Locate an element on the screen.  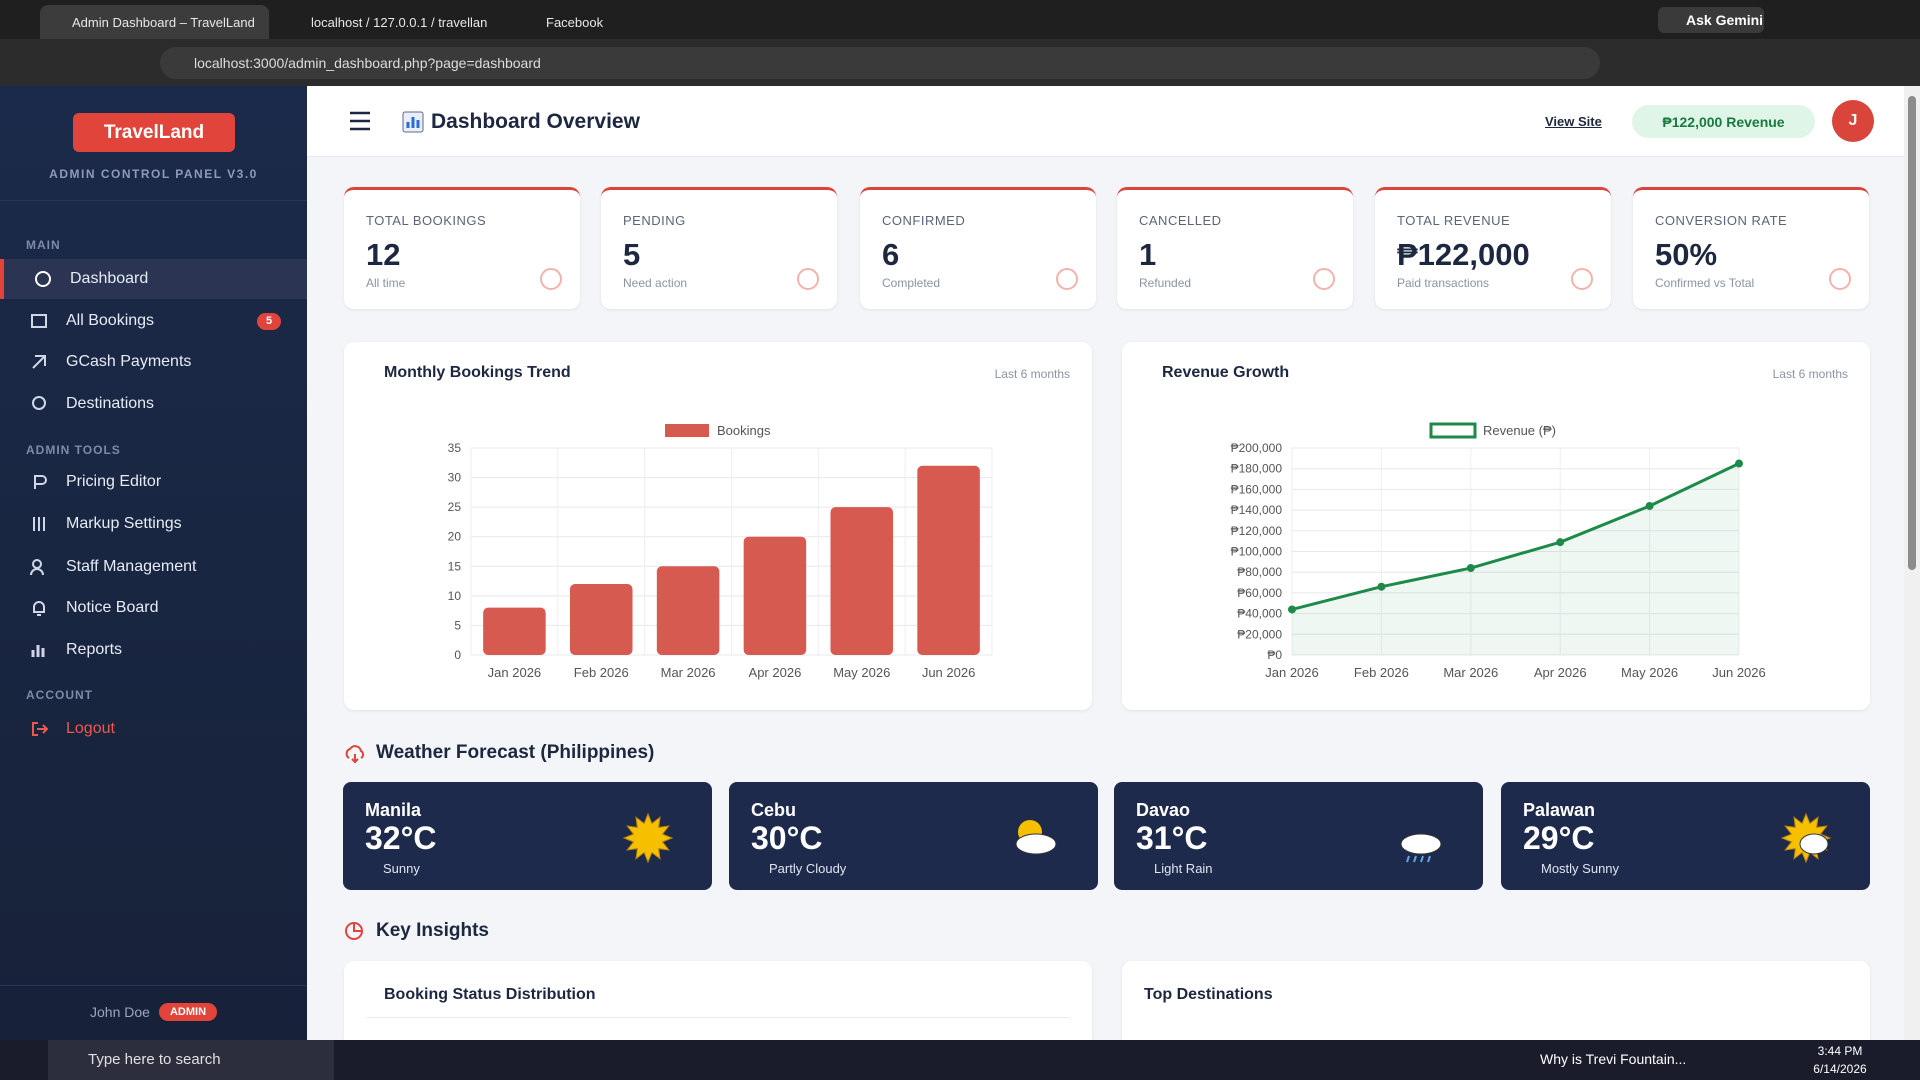
nav-item: GCash Payments is located at coordinates (153, 362).